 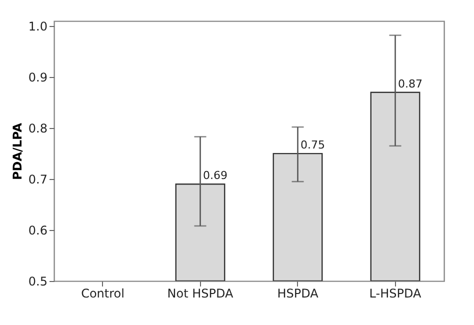 I want to click on y-tick-label: 1.0, so click(x=38, y=27).